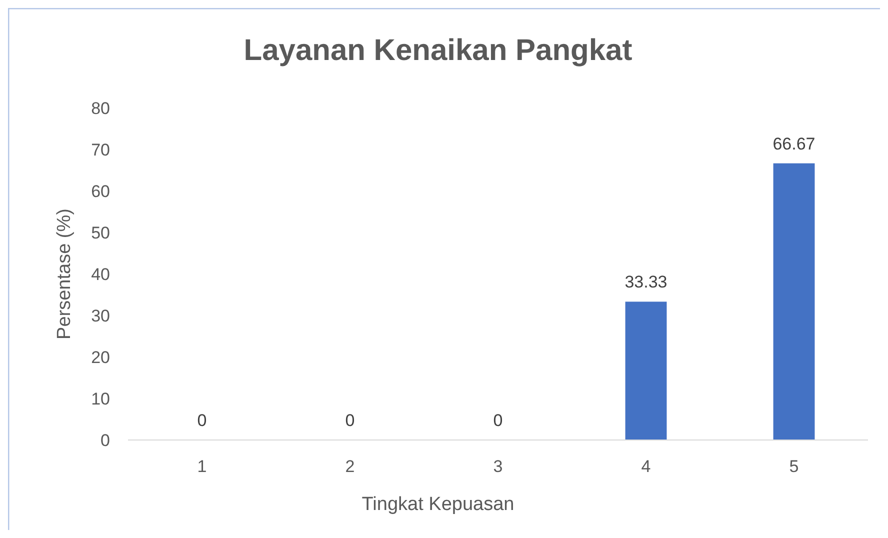  What do you see at coordinates (202, 466) in the screenshot?
I see `x-tick-label: 1` at bounding box center [202, 466].